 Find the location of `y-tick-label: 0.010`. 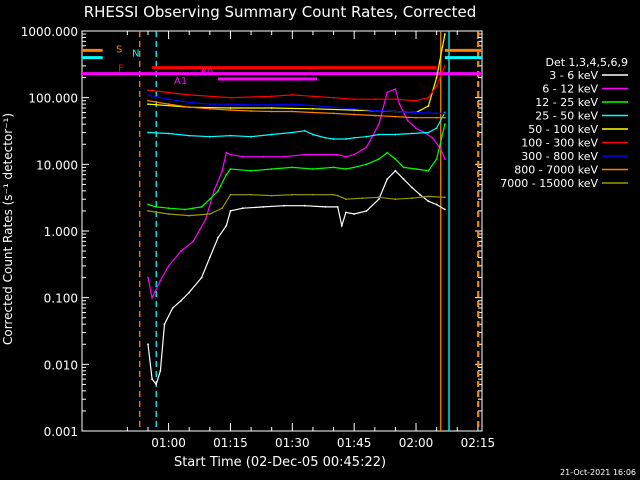

y-tick-label: 0.010 is located at coordinates (61, 365).